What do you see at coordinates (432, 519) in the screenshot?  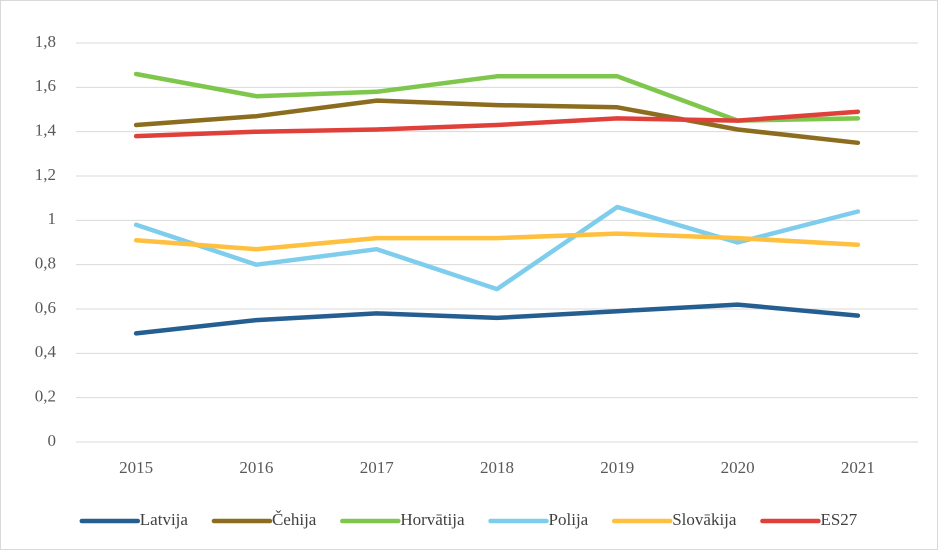 I see `legend-label: Horvātija` at bounding box center [432, 519].